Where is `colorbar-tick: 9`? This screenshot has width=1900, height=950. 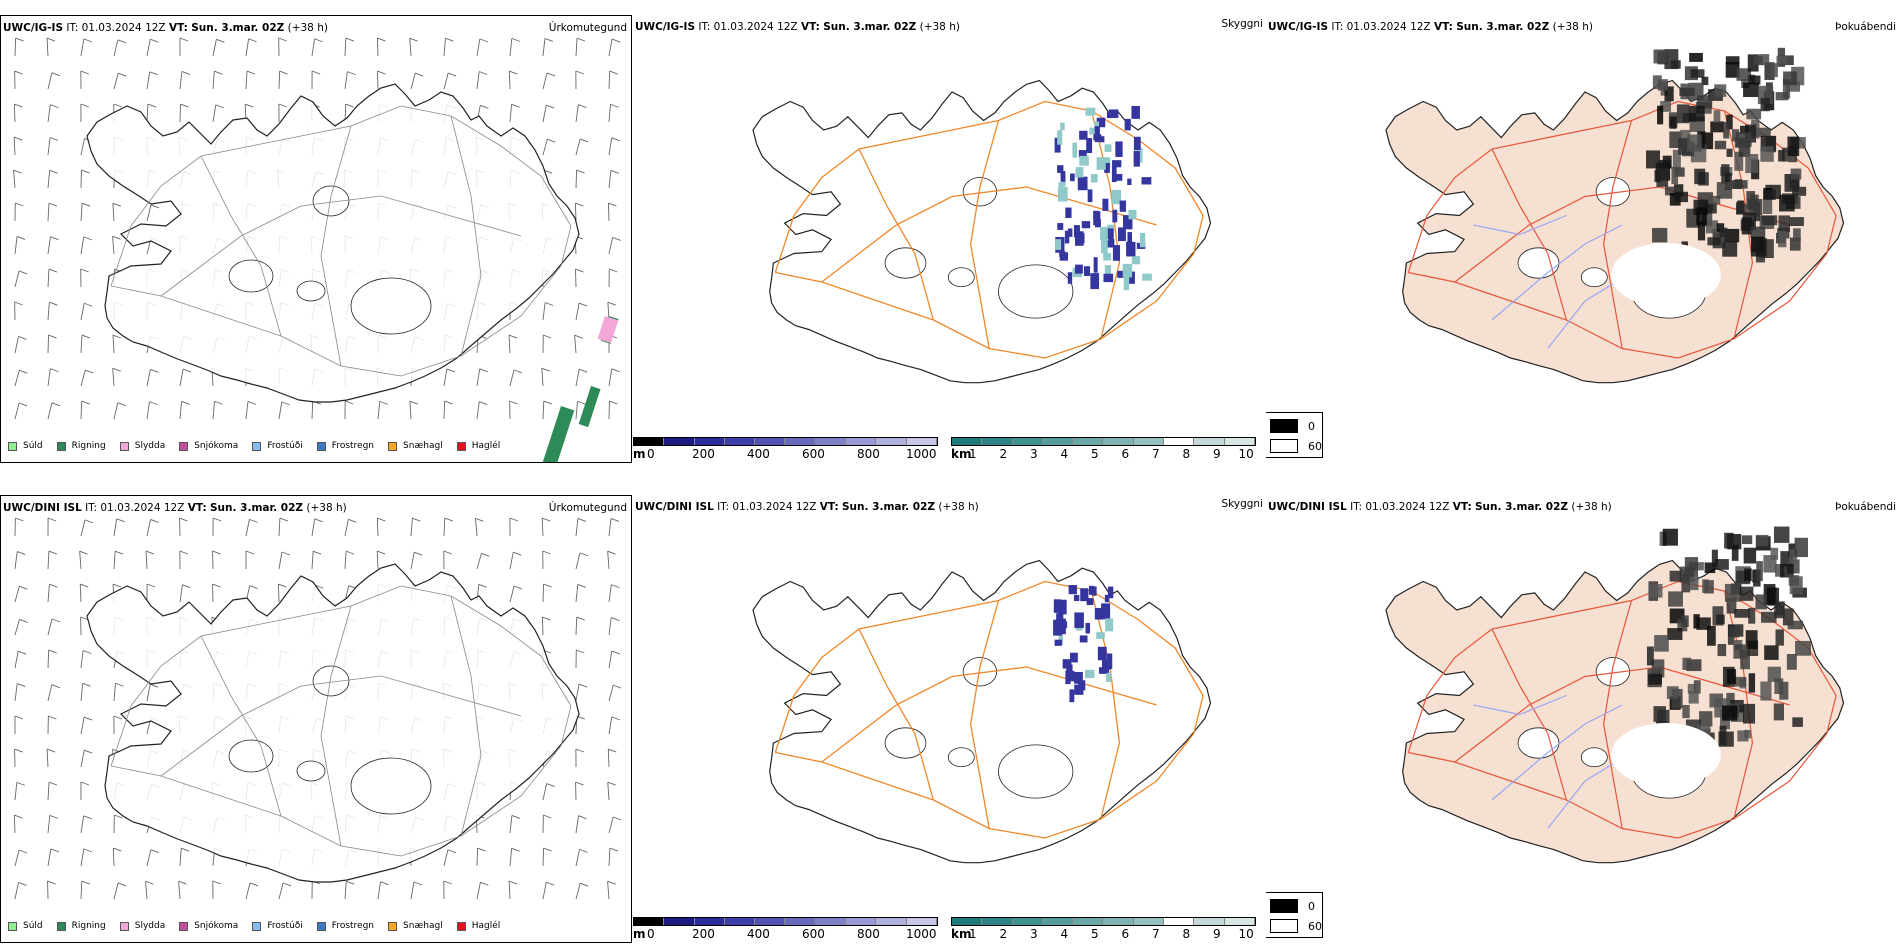
colorbar-tick: 9 is located at coordinates (1217, 934).